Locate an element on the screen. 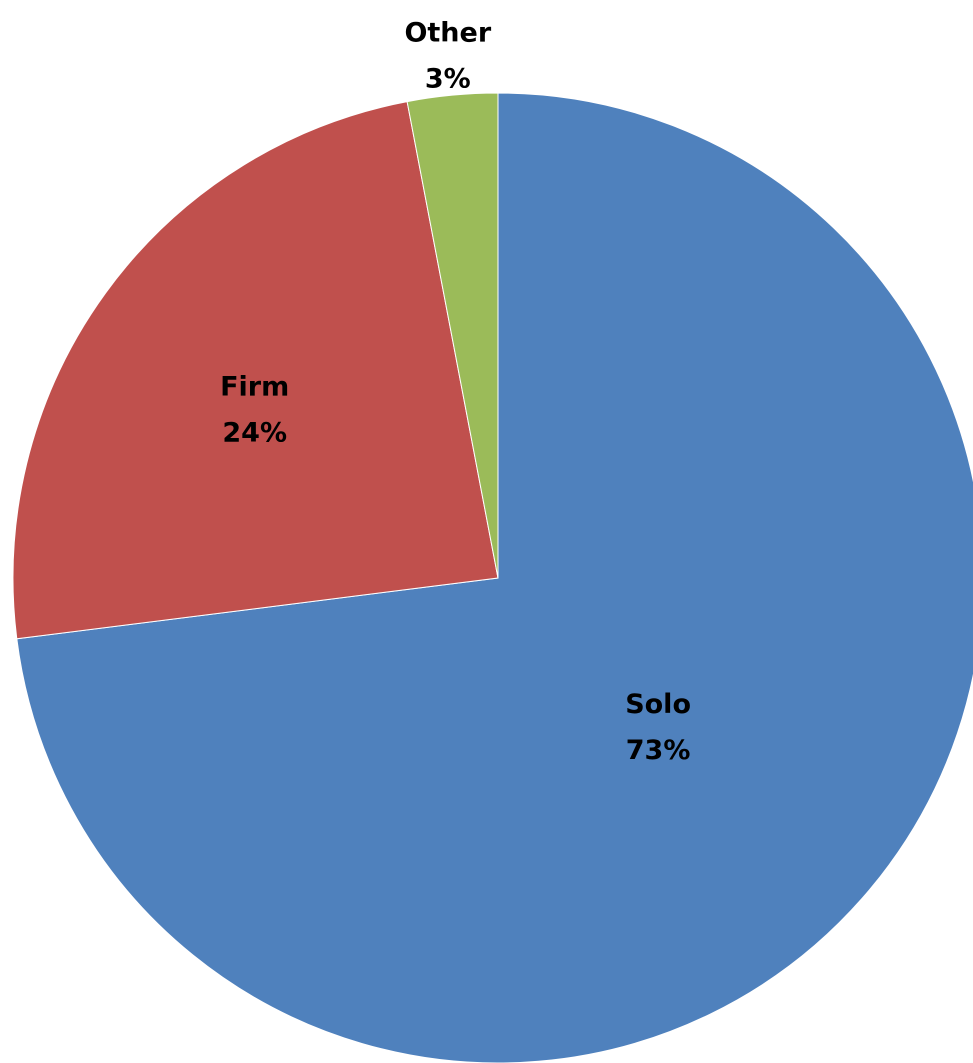 This screenshot has width=973, height=1063. pie-slice-other is located at coordinates (452, 335).